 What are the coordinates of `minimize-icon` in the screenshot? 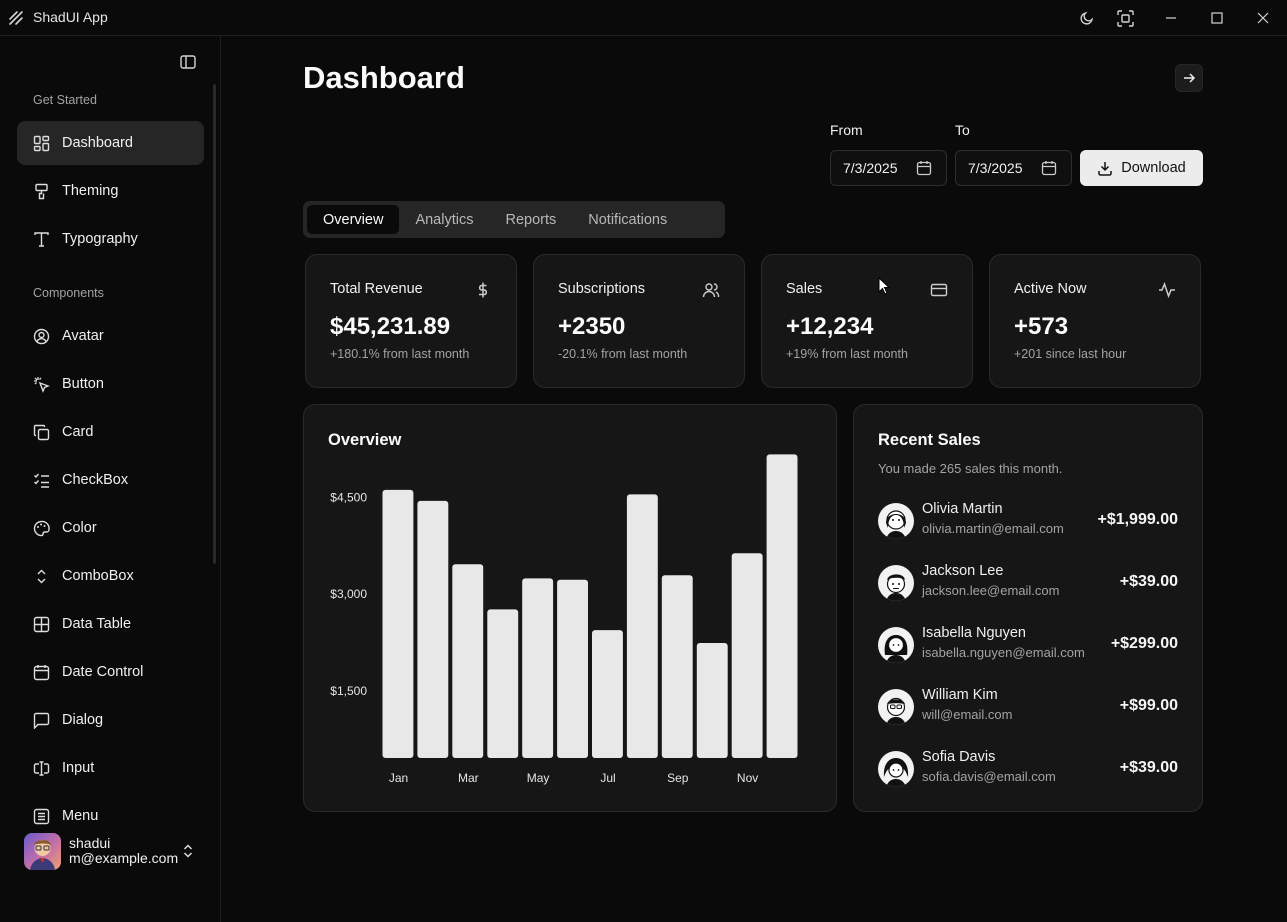 It's located at (1171, 18).